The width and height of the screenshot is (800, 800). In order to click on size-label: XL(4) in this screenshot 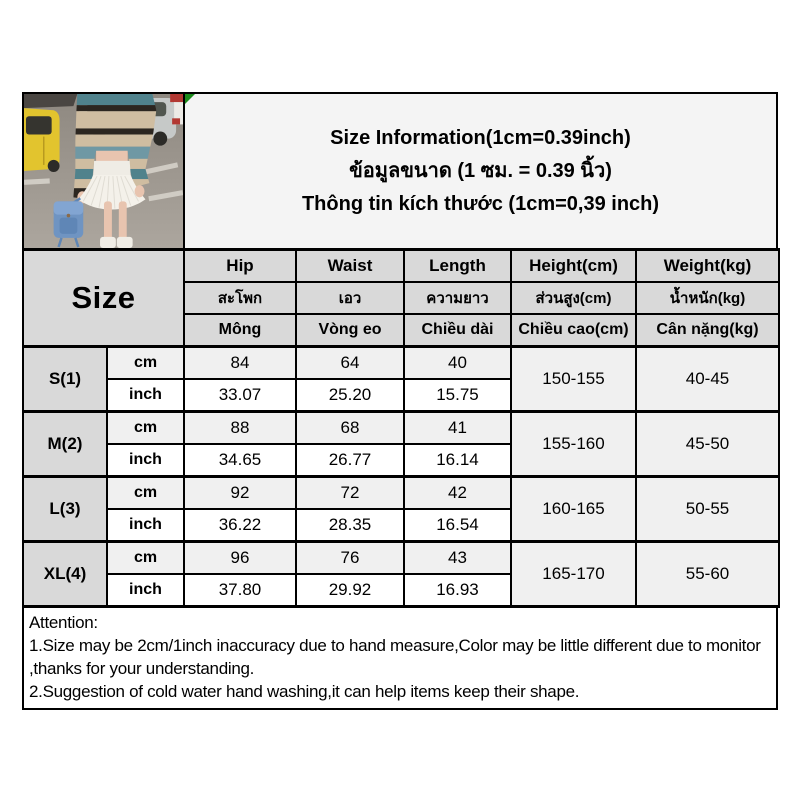, I will do `click(65, 574)`.